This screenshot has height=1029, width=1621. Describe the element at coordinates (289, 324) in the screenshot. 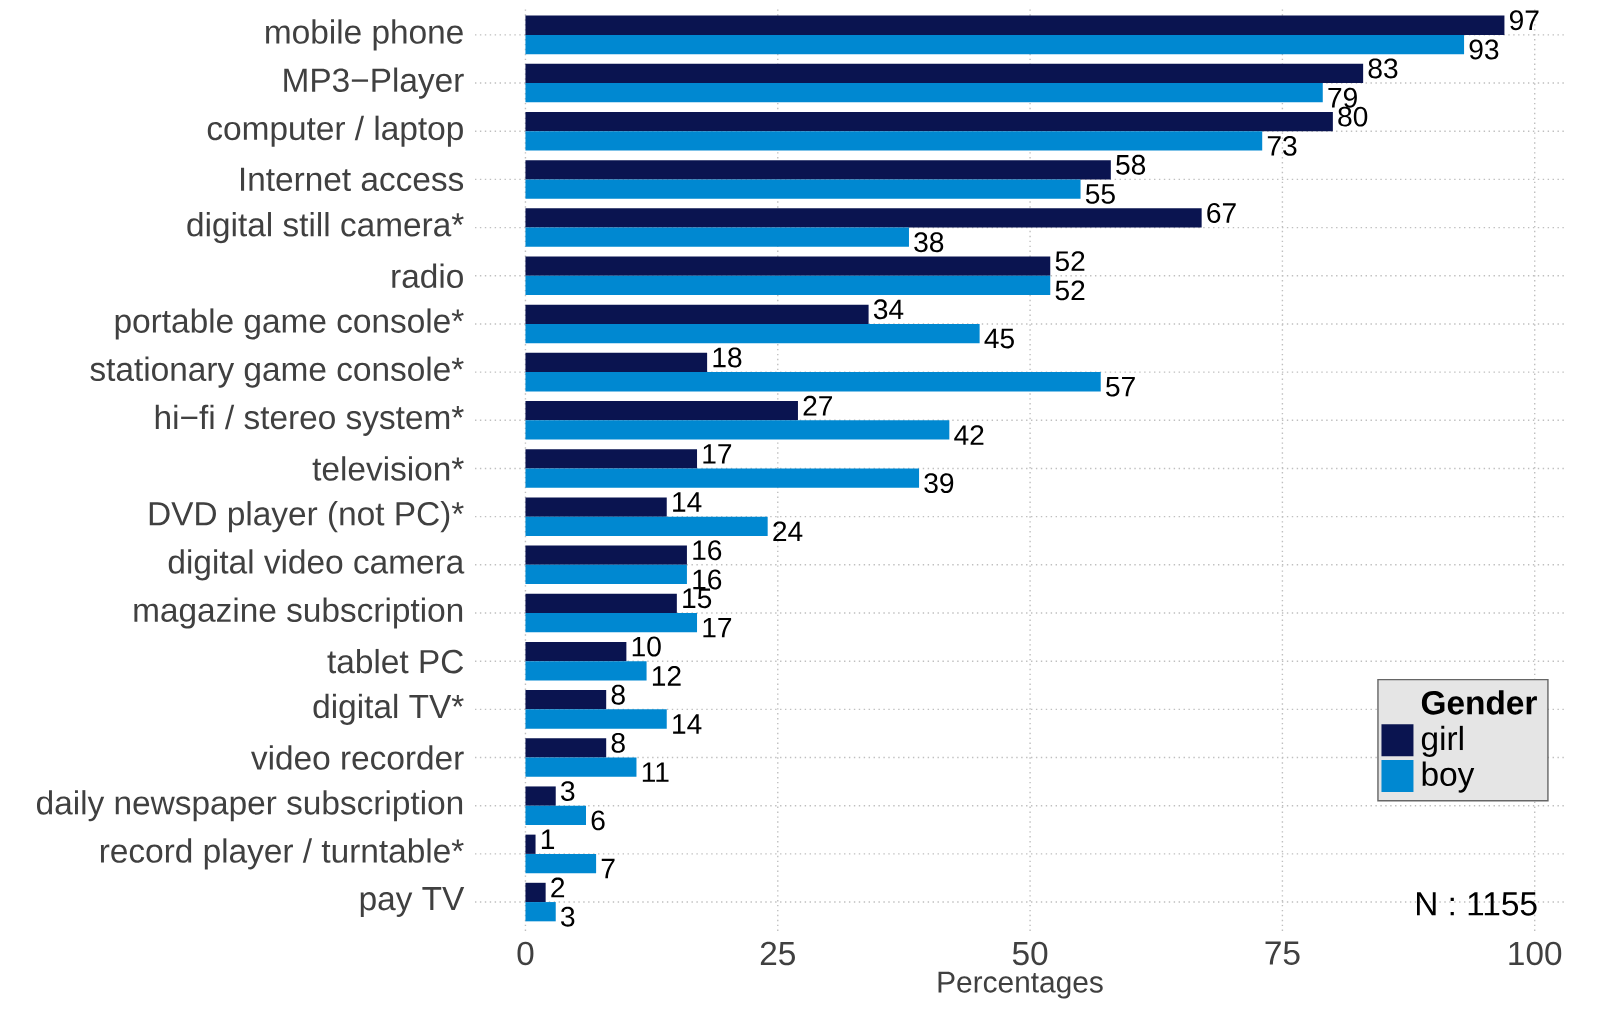

I see `y-tick-label: portable game console*` at that location.